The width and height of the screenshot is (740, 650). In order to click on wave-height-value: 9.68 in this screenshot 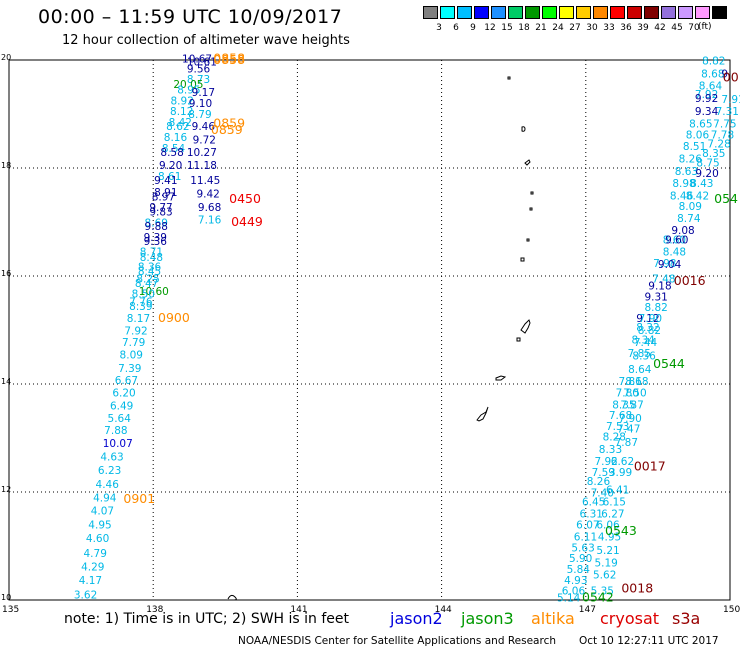, I will do `click(209, 208)`.